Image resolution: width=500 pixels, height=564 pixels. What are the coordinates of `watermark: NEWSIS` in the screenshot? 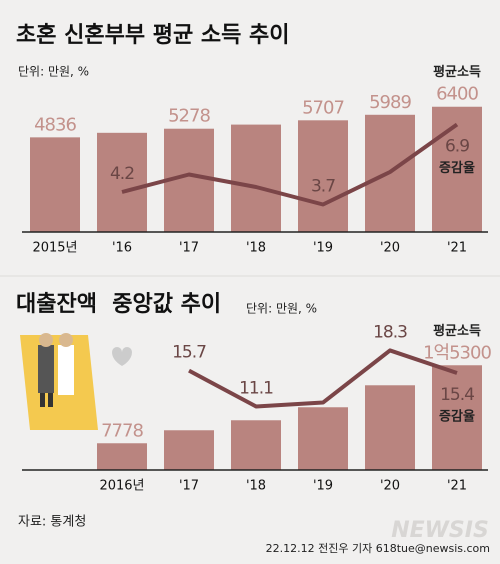 It's located at (440, 530).